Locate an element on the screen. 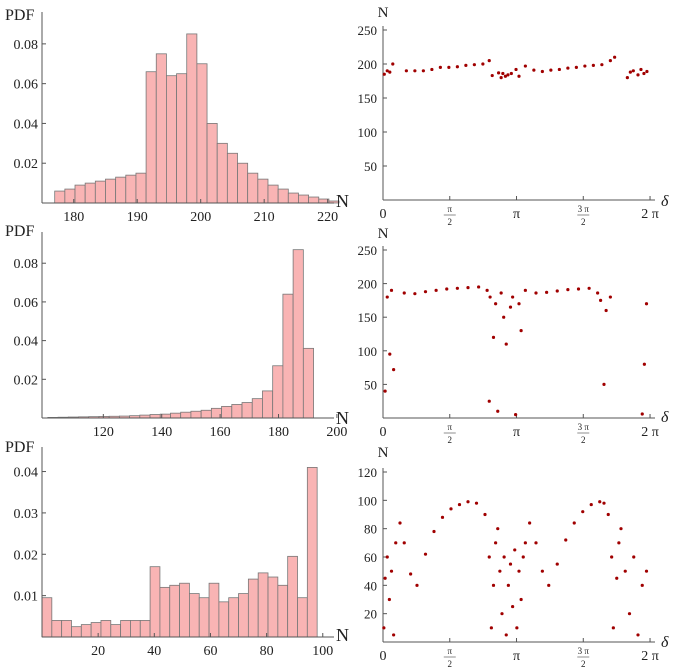  x-tick-label: 180 is located at coordinates (278, 432).